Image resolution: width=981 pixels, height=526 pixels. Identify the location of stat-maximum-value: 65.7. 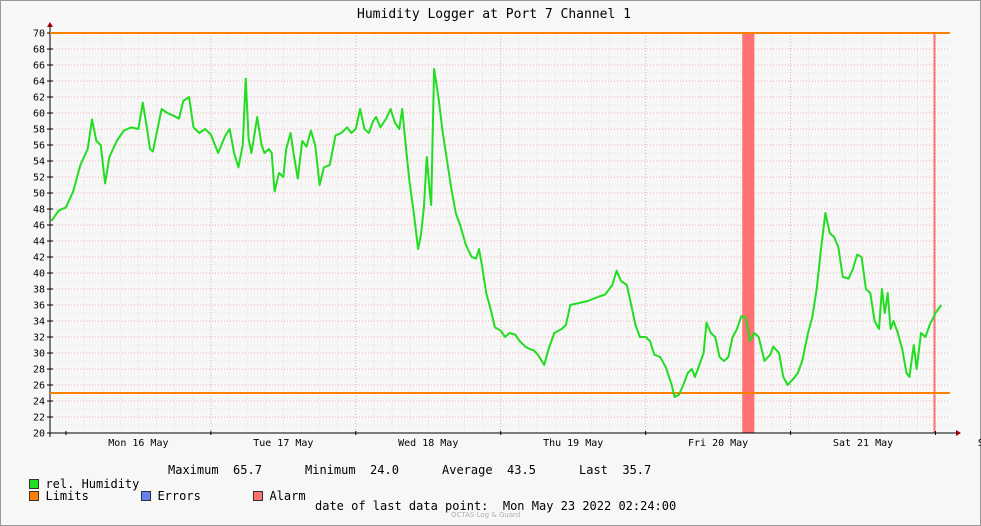
(247, 470).